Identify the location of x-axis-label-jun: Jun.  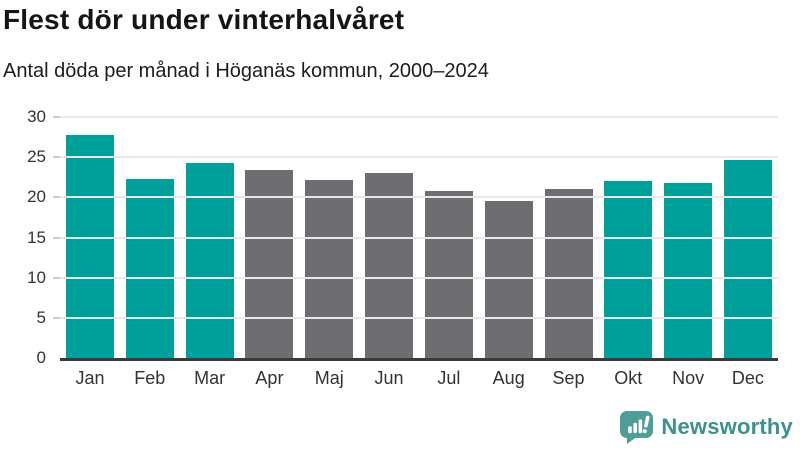
(389, 378).